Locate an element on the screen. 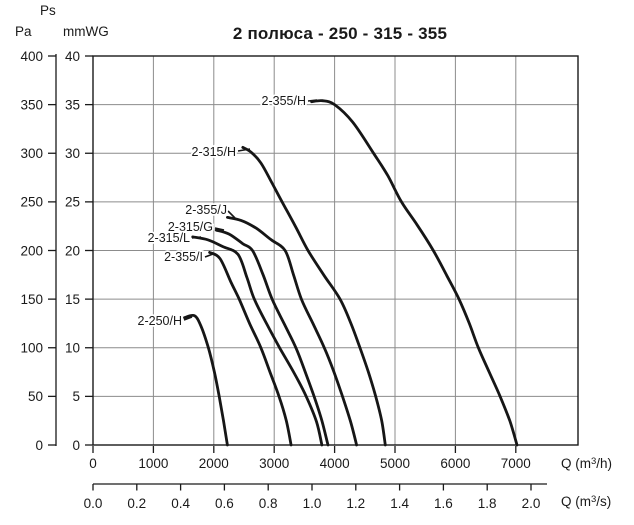  mmwg-unit-label: mmWG is located at coordinates (86, 31).